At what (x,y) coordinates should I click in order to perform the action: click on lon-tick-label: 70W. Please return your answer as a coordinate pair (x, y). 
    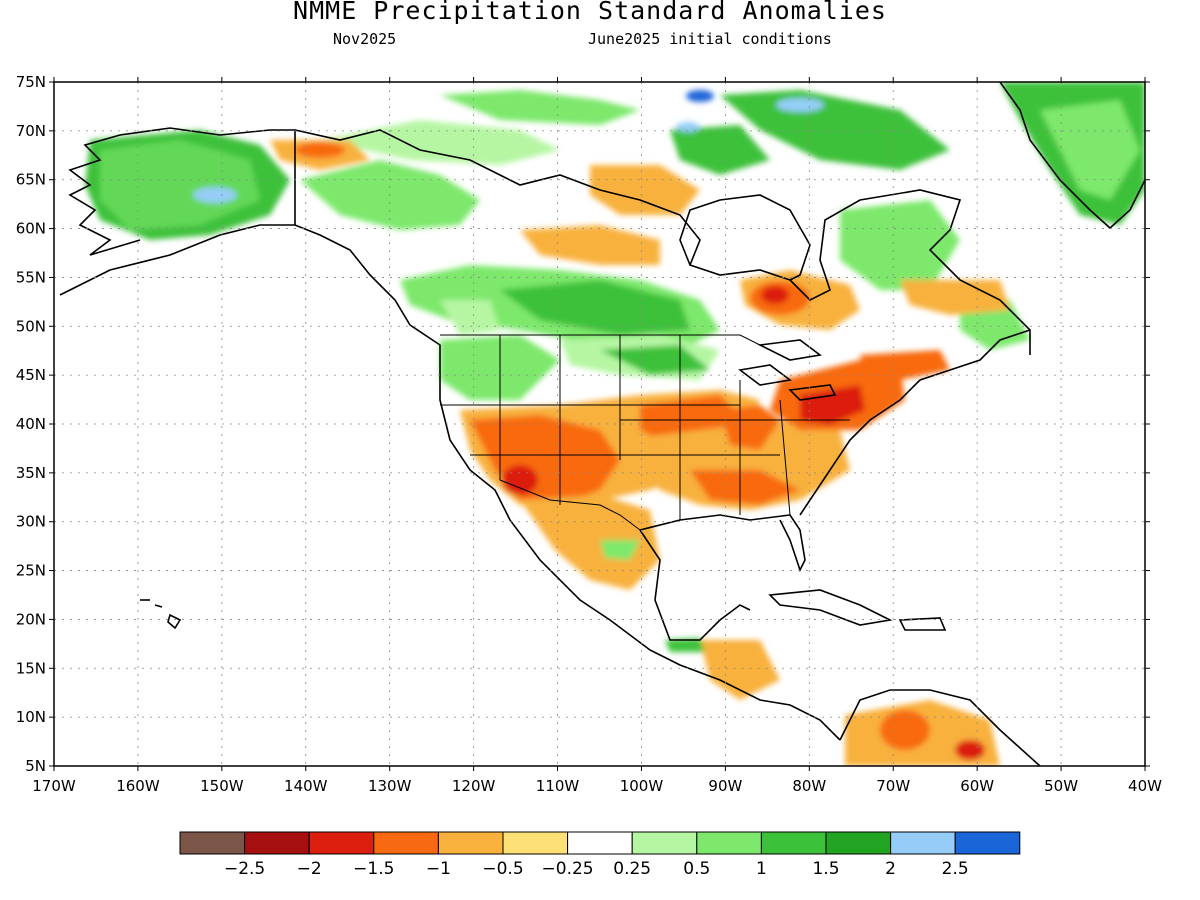
    Looking at the image, I should click on (893, 786).